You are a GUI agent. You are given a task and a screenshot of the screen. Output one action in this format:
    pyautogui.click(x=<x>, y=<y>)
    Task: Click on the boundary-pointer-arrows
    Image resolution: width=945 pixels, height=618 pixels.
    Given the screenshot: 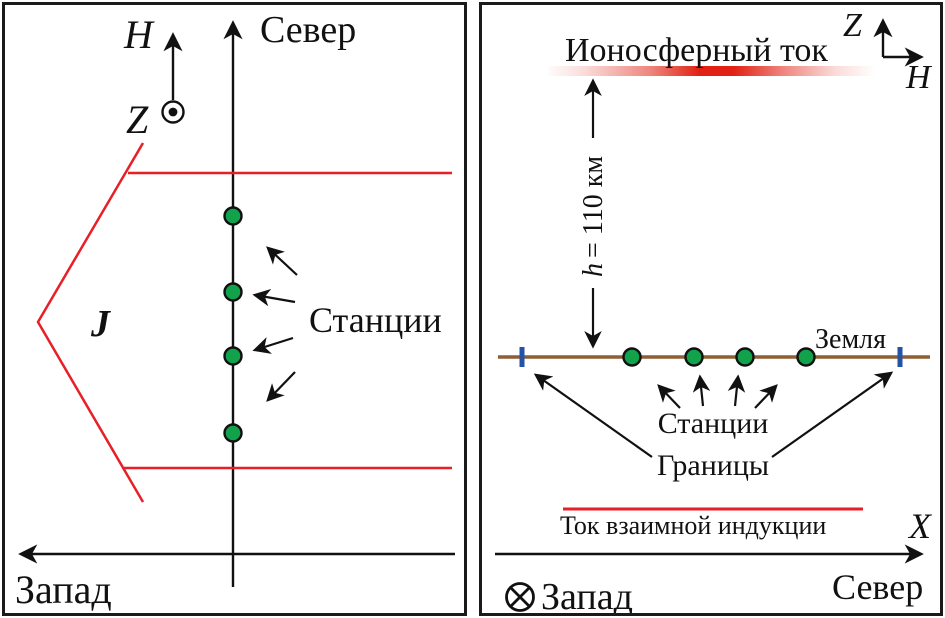 What is the action you would take?
    pyautogui.click(x=713, y=414)
    